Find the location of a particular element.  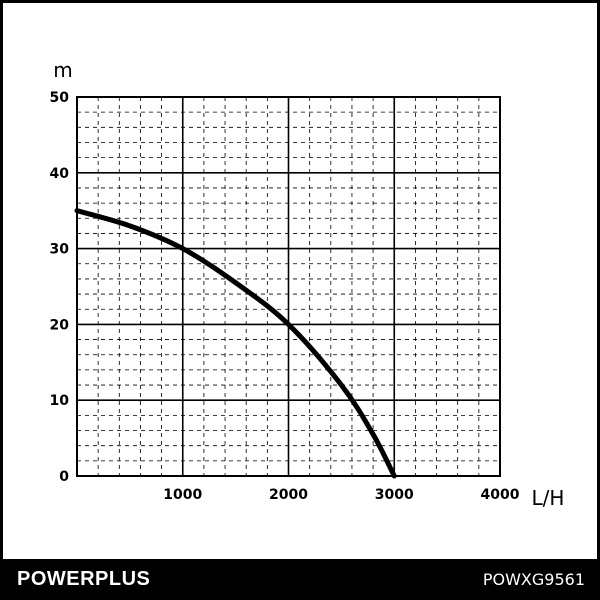

x-tick-label: 2000 is located at coordinates (288, 495).